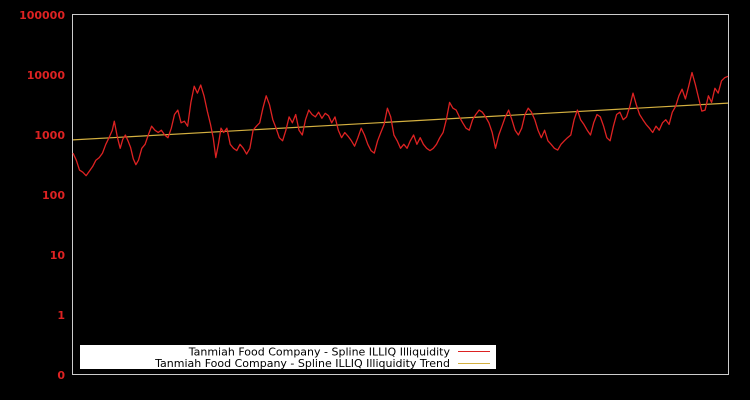 The image size is (750, 400). I want to click on y-tick-label: 10000, so click(46, 75).